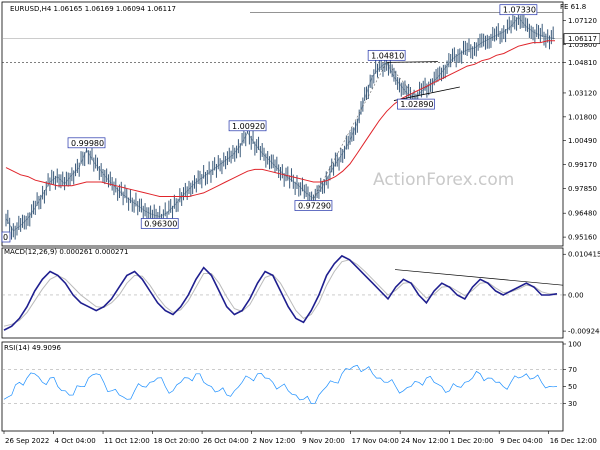 The height and width of the screenshot is (450, 600). Describe the element at coordinates (424, 441) in the screenshot. I see `x-tick-label: 24 Nov 12:00` at that location.